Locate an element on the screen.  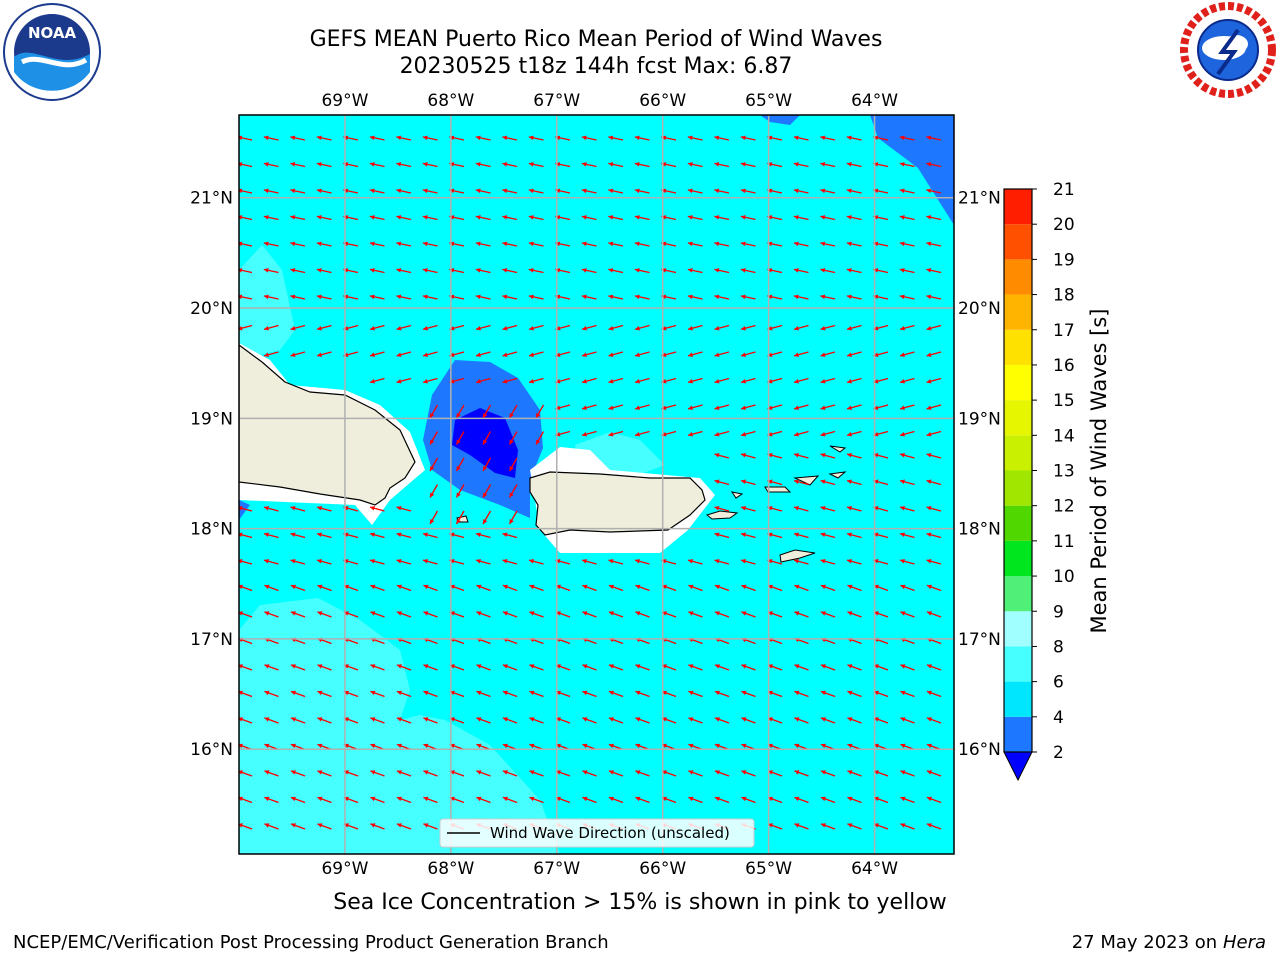
footer-date: 27 May 2023 on Hera is located at coordinates (1169, 942).